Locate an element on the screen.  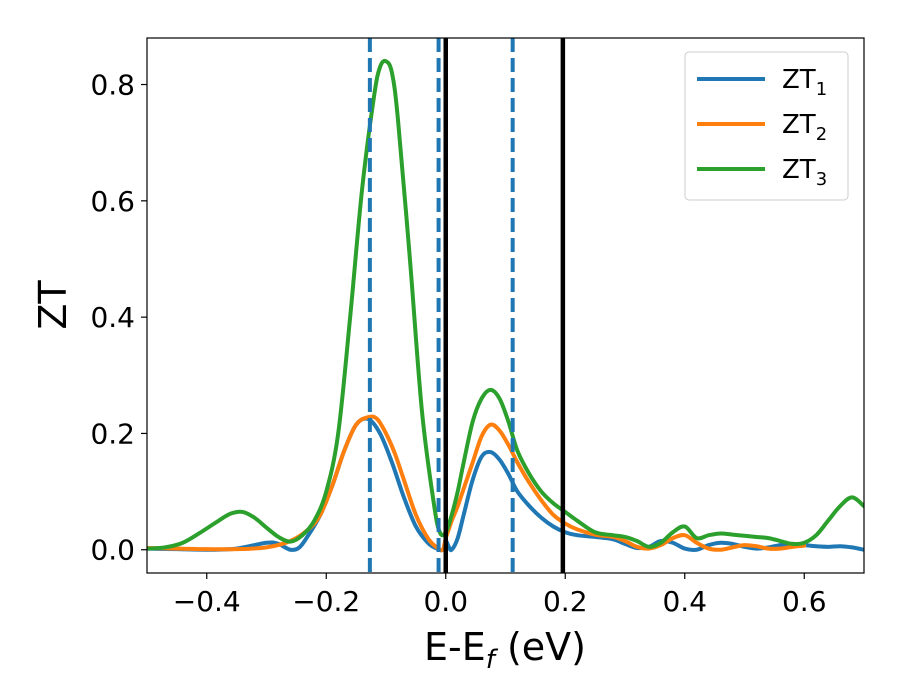
y-tick-label: 0.0 is located at coordinates (112, 550).